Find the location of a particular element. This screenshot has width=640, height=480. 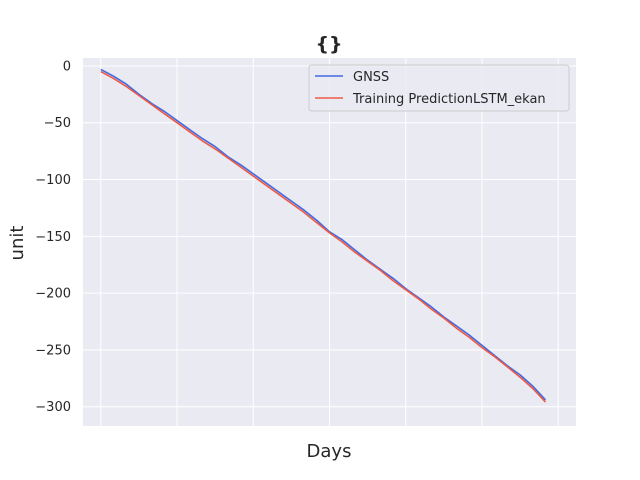

y-tick-label: −300 is located at coordinates (53, 407).